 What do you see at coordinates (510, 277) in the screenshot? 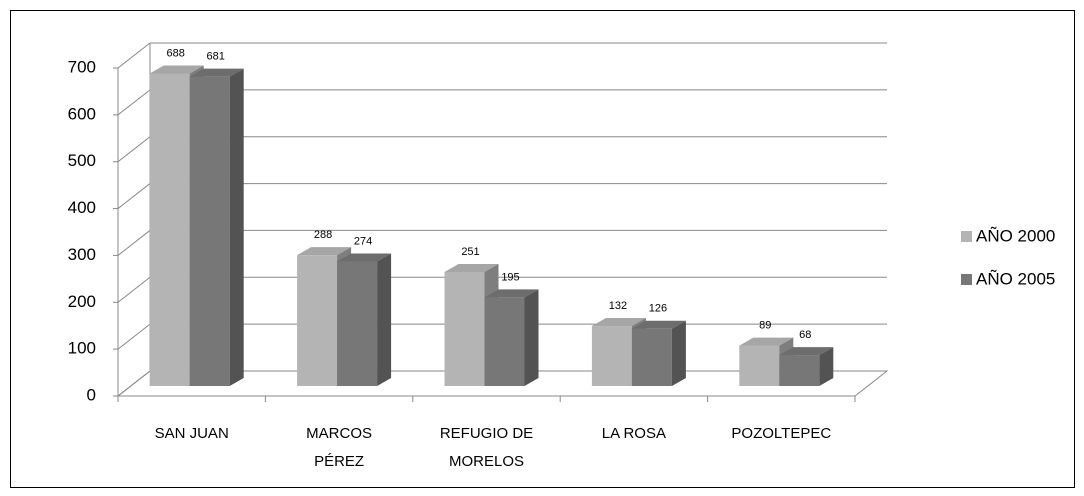
I see `data-label: 195` at bounding box center [510, 277].